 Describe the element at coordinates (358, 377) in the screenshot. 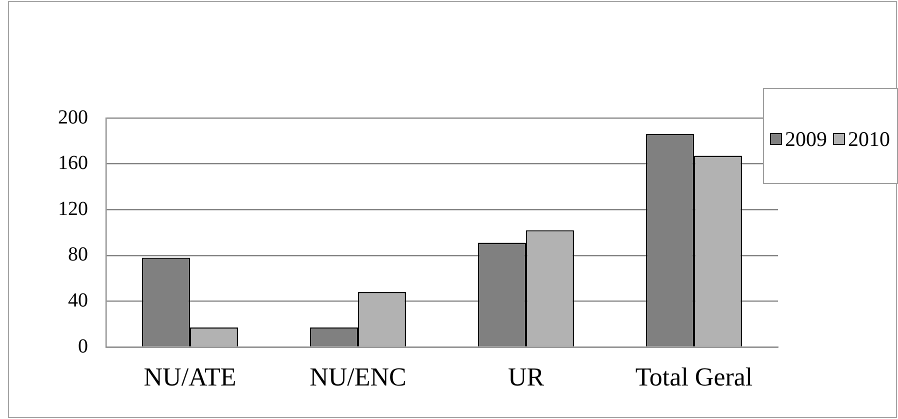

I see `x-tick-label: NU/ENC` at that location.